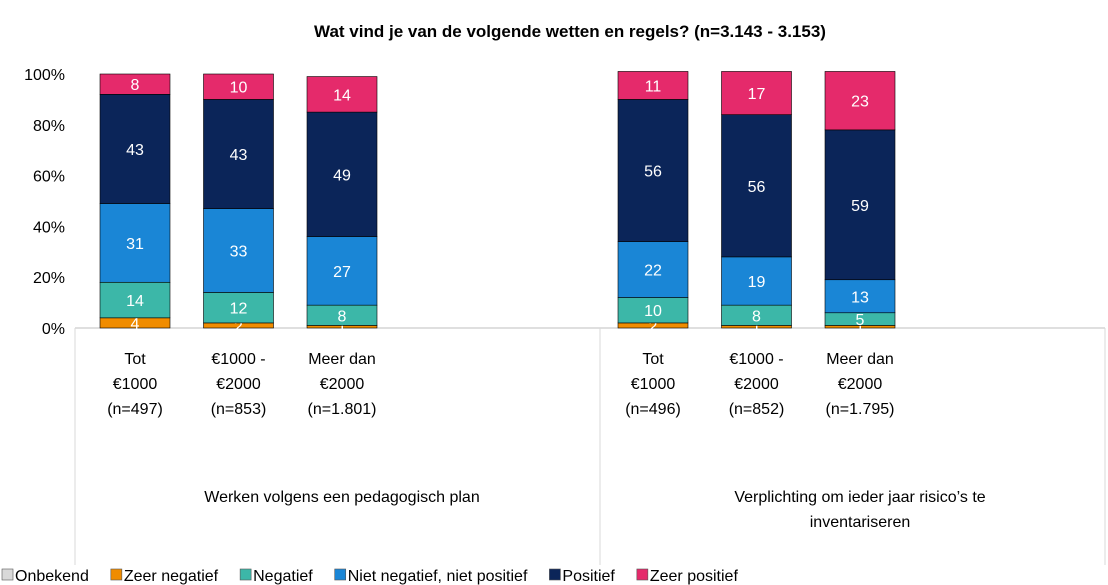 This screenshot has height=585, width=1108. Describe the element at coordinates (757, 409) in the screenshot. I see `x-tick-label: (n=852)` at that location.